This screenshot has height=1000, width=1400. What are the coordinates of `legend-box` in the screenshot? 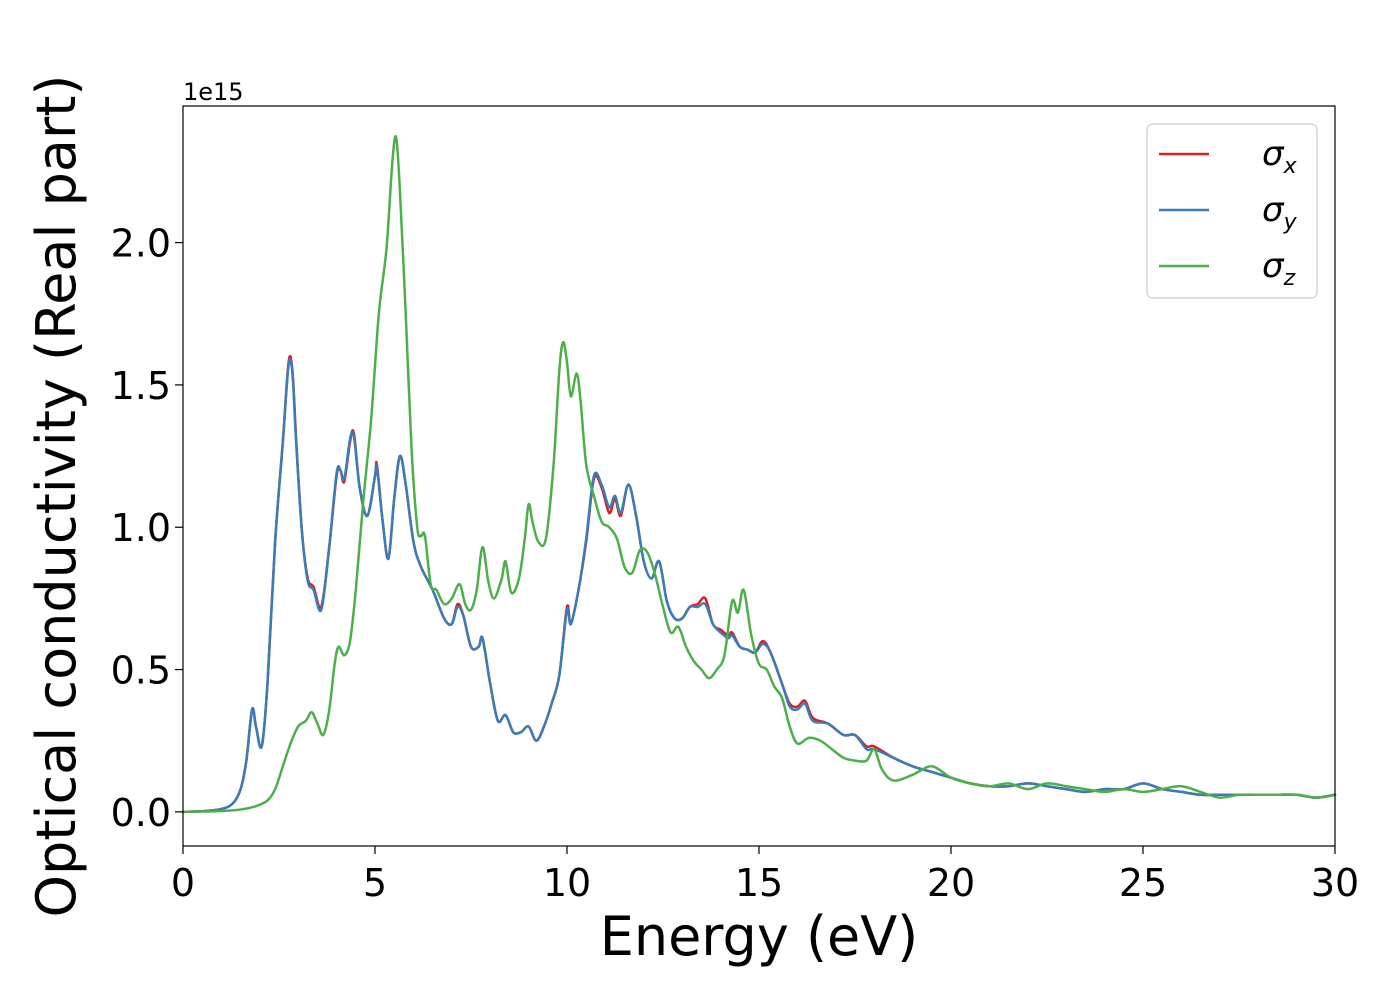 It's located at (1232, 211).